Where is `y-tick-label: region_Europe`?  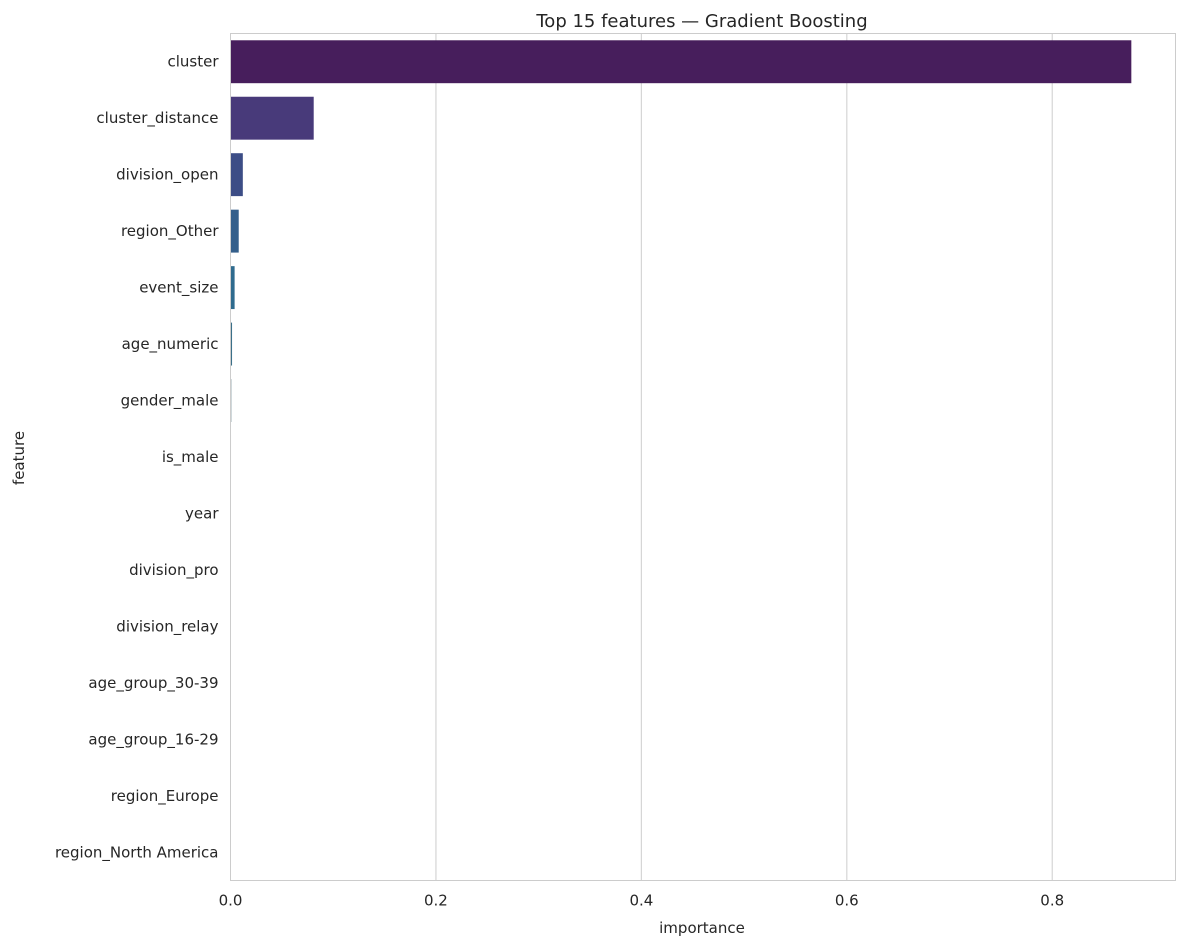 y-tick-label: region_Europe is located at coordinates (165, 796).